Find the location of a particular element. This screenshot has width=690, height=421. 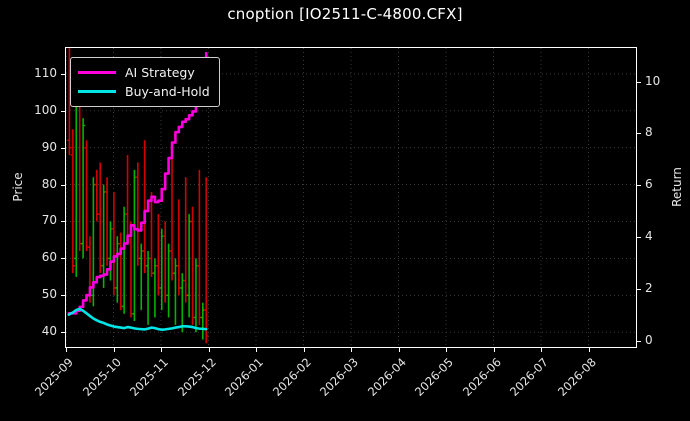

legend-swatch-ai-strategy is located at coordinates (97, 72).